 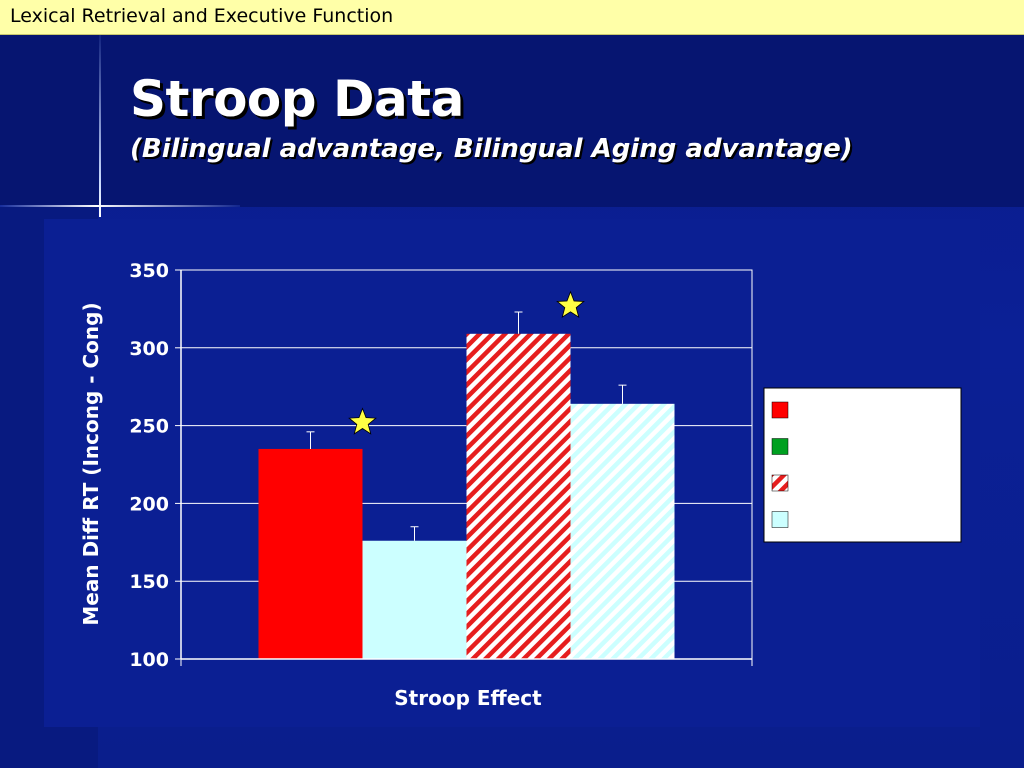 What do you see at coordinates (780, 519) in the screenshot?
I see `legend-swatch-old-biling` at bounding box center [780, 519].